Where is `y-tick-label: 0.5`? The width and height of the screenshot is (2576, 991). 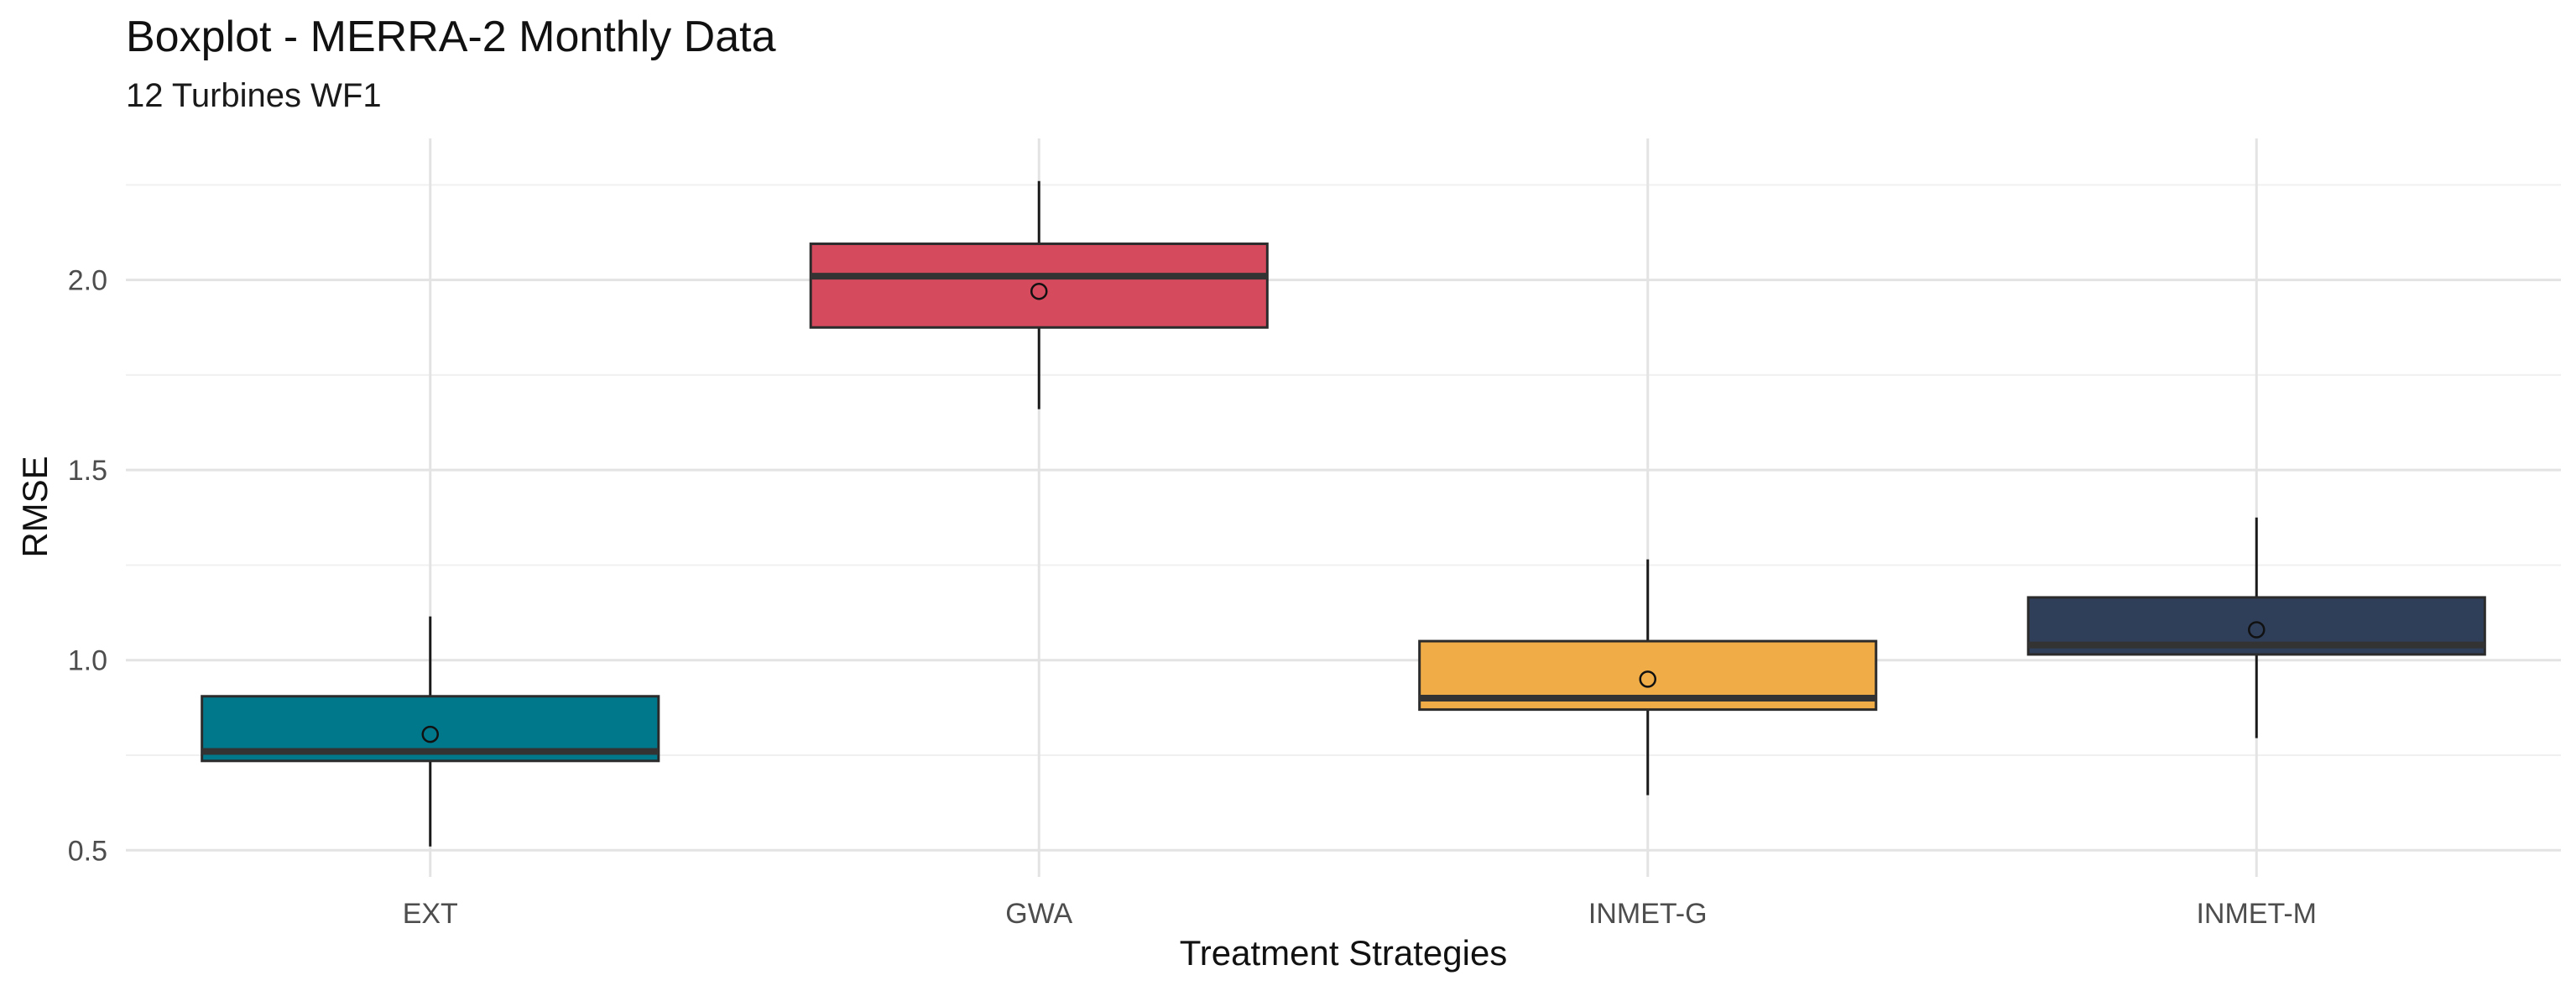 y-tick-label: 0.5 is located at coordinates (87, 851).